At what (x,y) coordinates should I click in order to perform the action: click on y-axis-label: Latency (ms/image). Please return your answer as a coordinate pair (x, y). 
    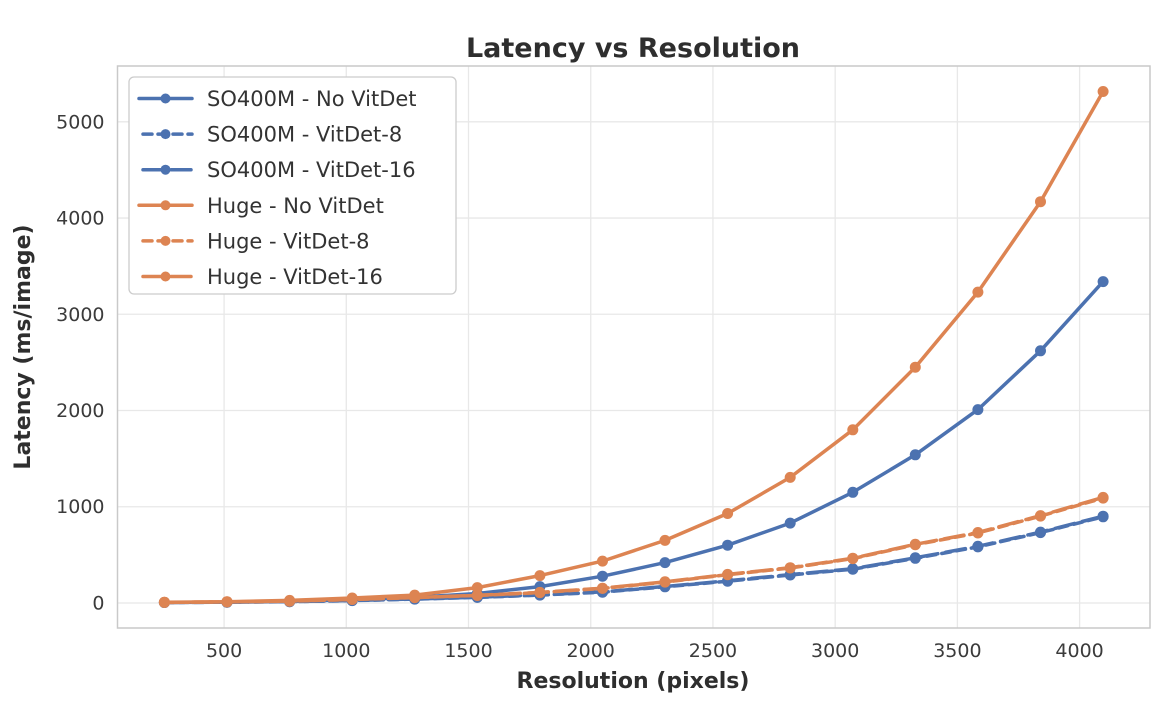
    Looking at the image, I should click on (23, 346).